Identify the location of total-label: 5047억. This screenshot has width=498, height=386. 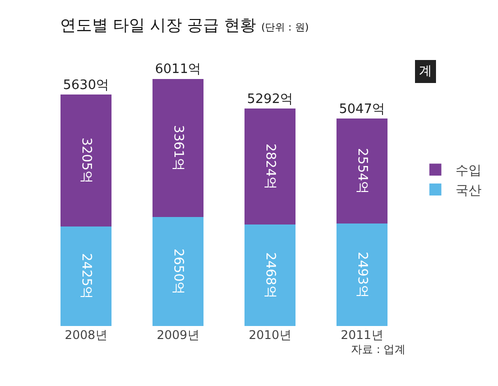
(362, 109).